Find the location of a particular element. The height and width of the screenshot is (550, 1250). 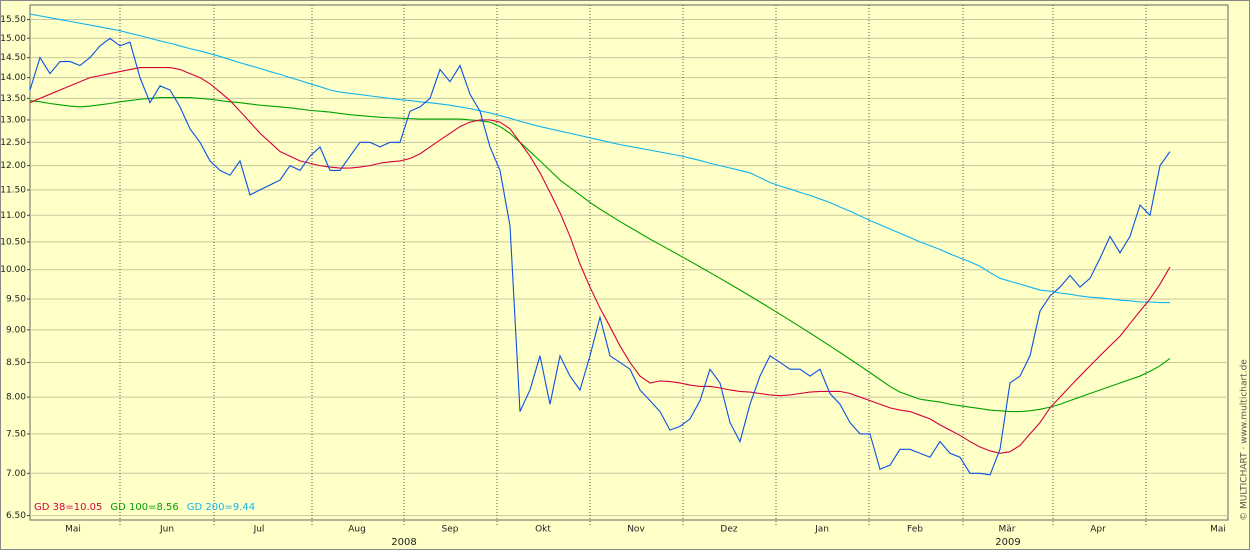

y-tick-label: 11.00 is located at coordinates (13, 216).